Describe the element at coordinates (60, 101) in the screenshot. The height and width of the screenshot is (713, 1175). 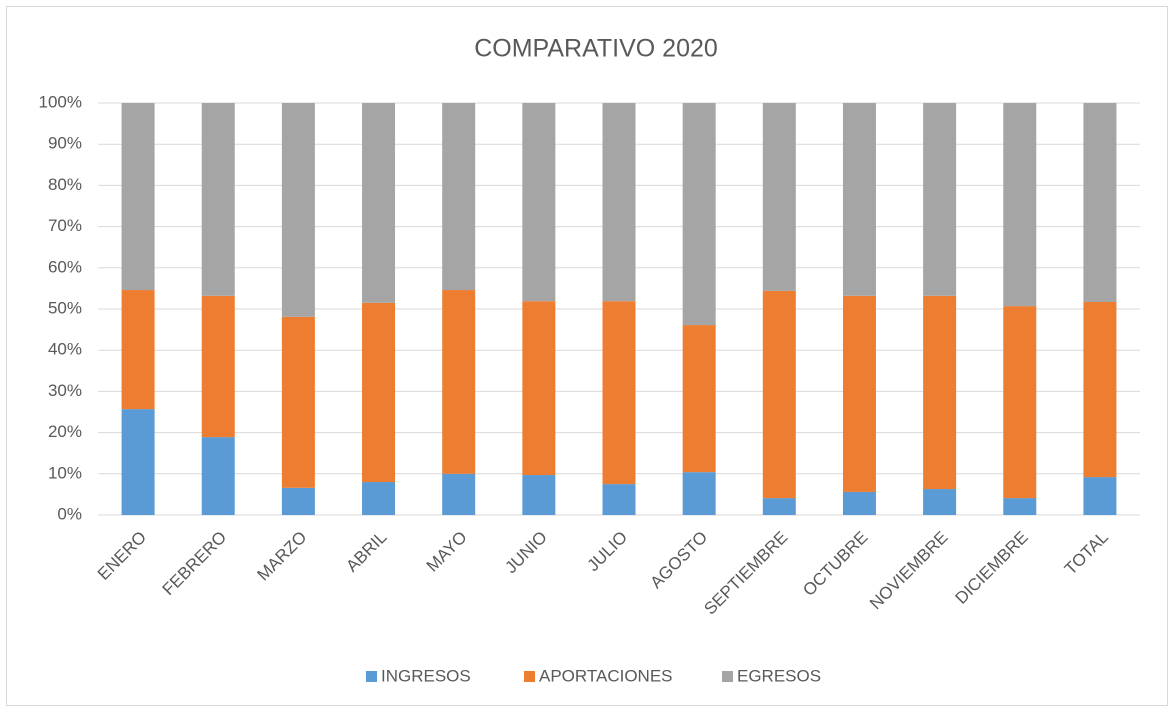
I see `y-tick-label: 100%` at that location.